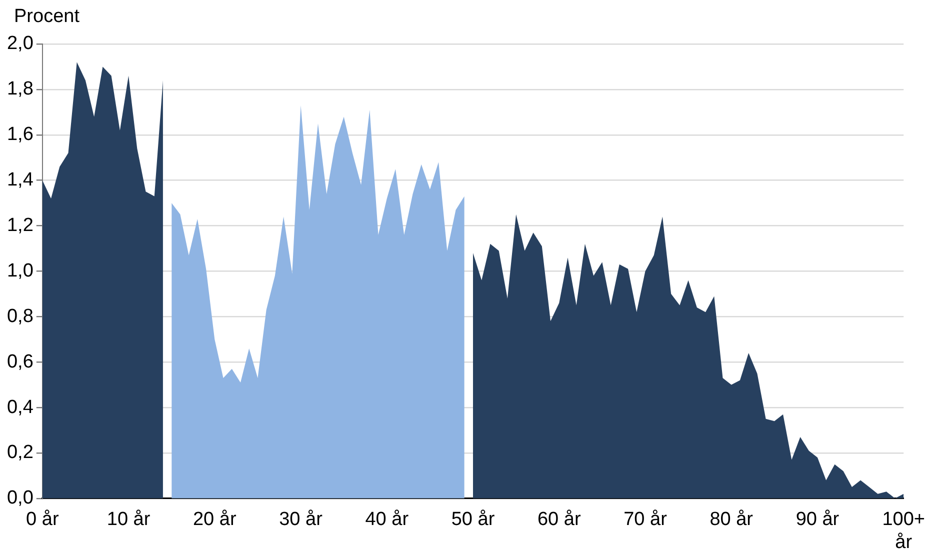 This screenshot has width=928, height=557. I want to click on x-tick-label: 30 år, so click(301, 519).